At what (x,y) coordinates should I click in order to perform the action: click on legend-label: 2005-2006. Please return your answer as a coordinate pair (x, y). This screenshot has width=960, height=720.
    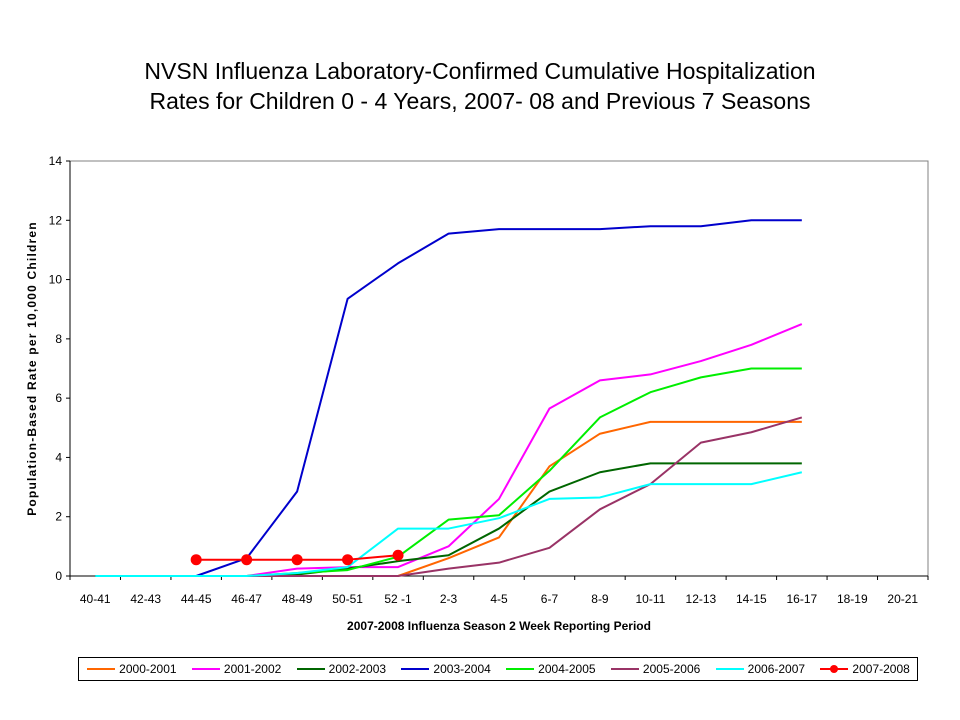
    Looking at the image, I should click on (671, 669).